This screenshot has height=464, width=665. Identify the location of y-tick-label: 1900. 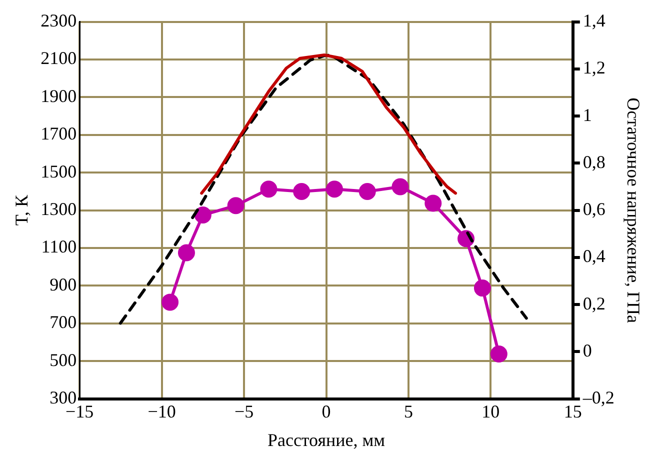
(58, 96).